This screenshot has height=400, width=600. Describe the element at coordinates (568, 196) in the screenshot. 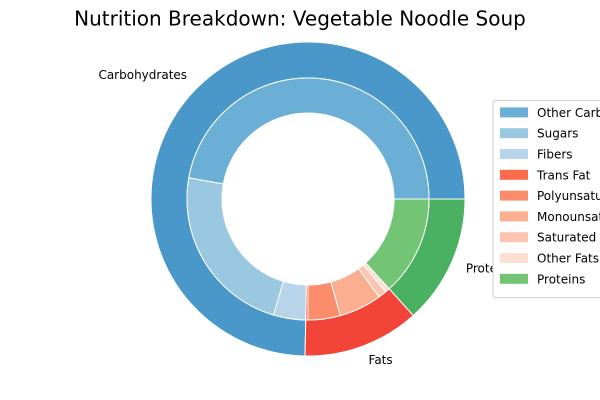

I see `legend-label: Polyunsaturated Fat` at that location.